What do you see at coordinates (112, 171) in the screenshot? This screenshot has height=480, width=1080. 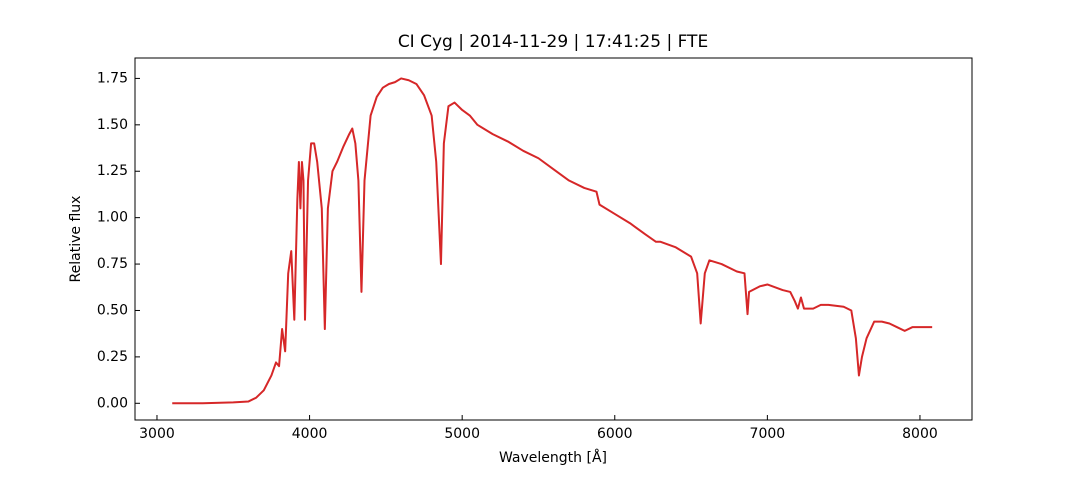 I see `y-tick-label: 1.25` at bounding box center [112, 171].